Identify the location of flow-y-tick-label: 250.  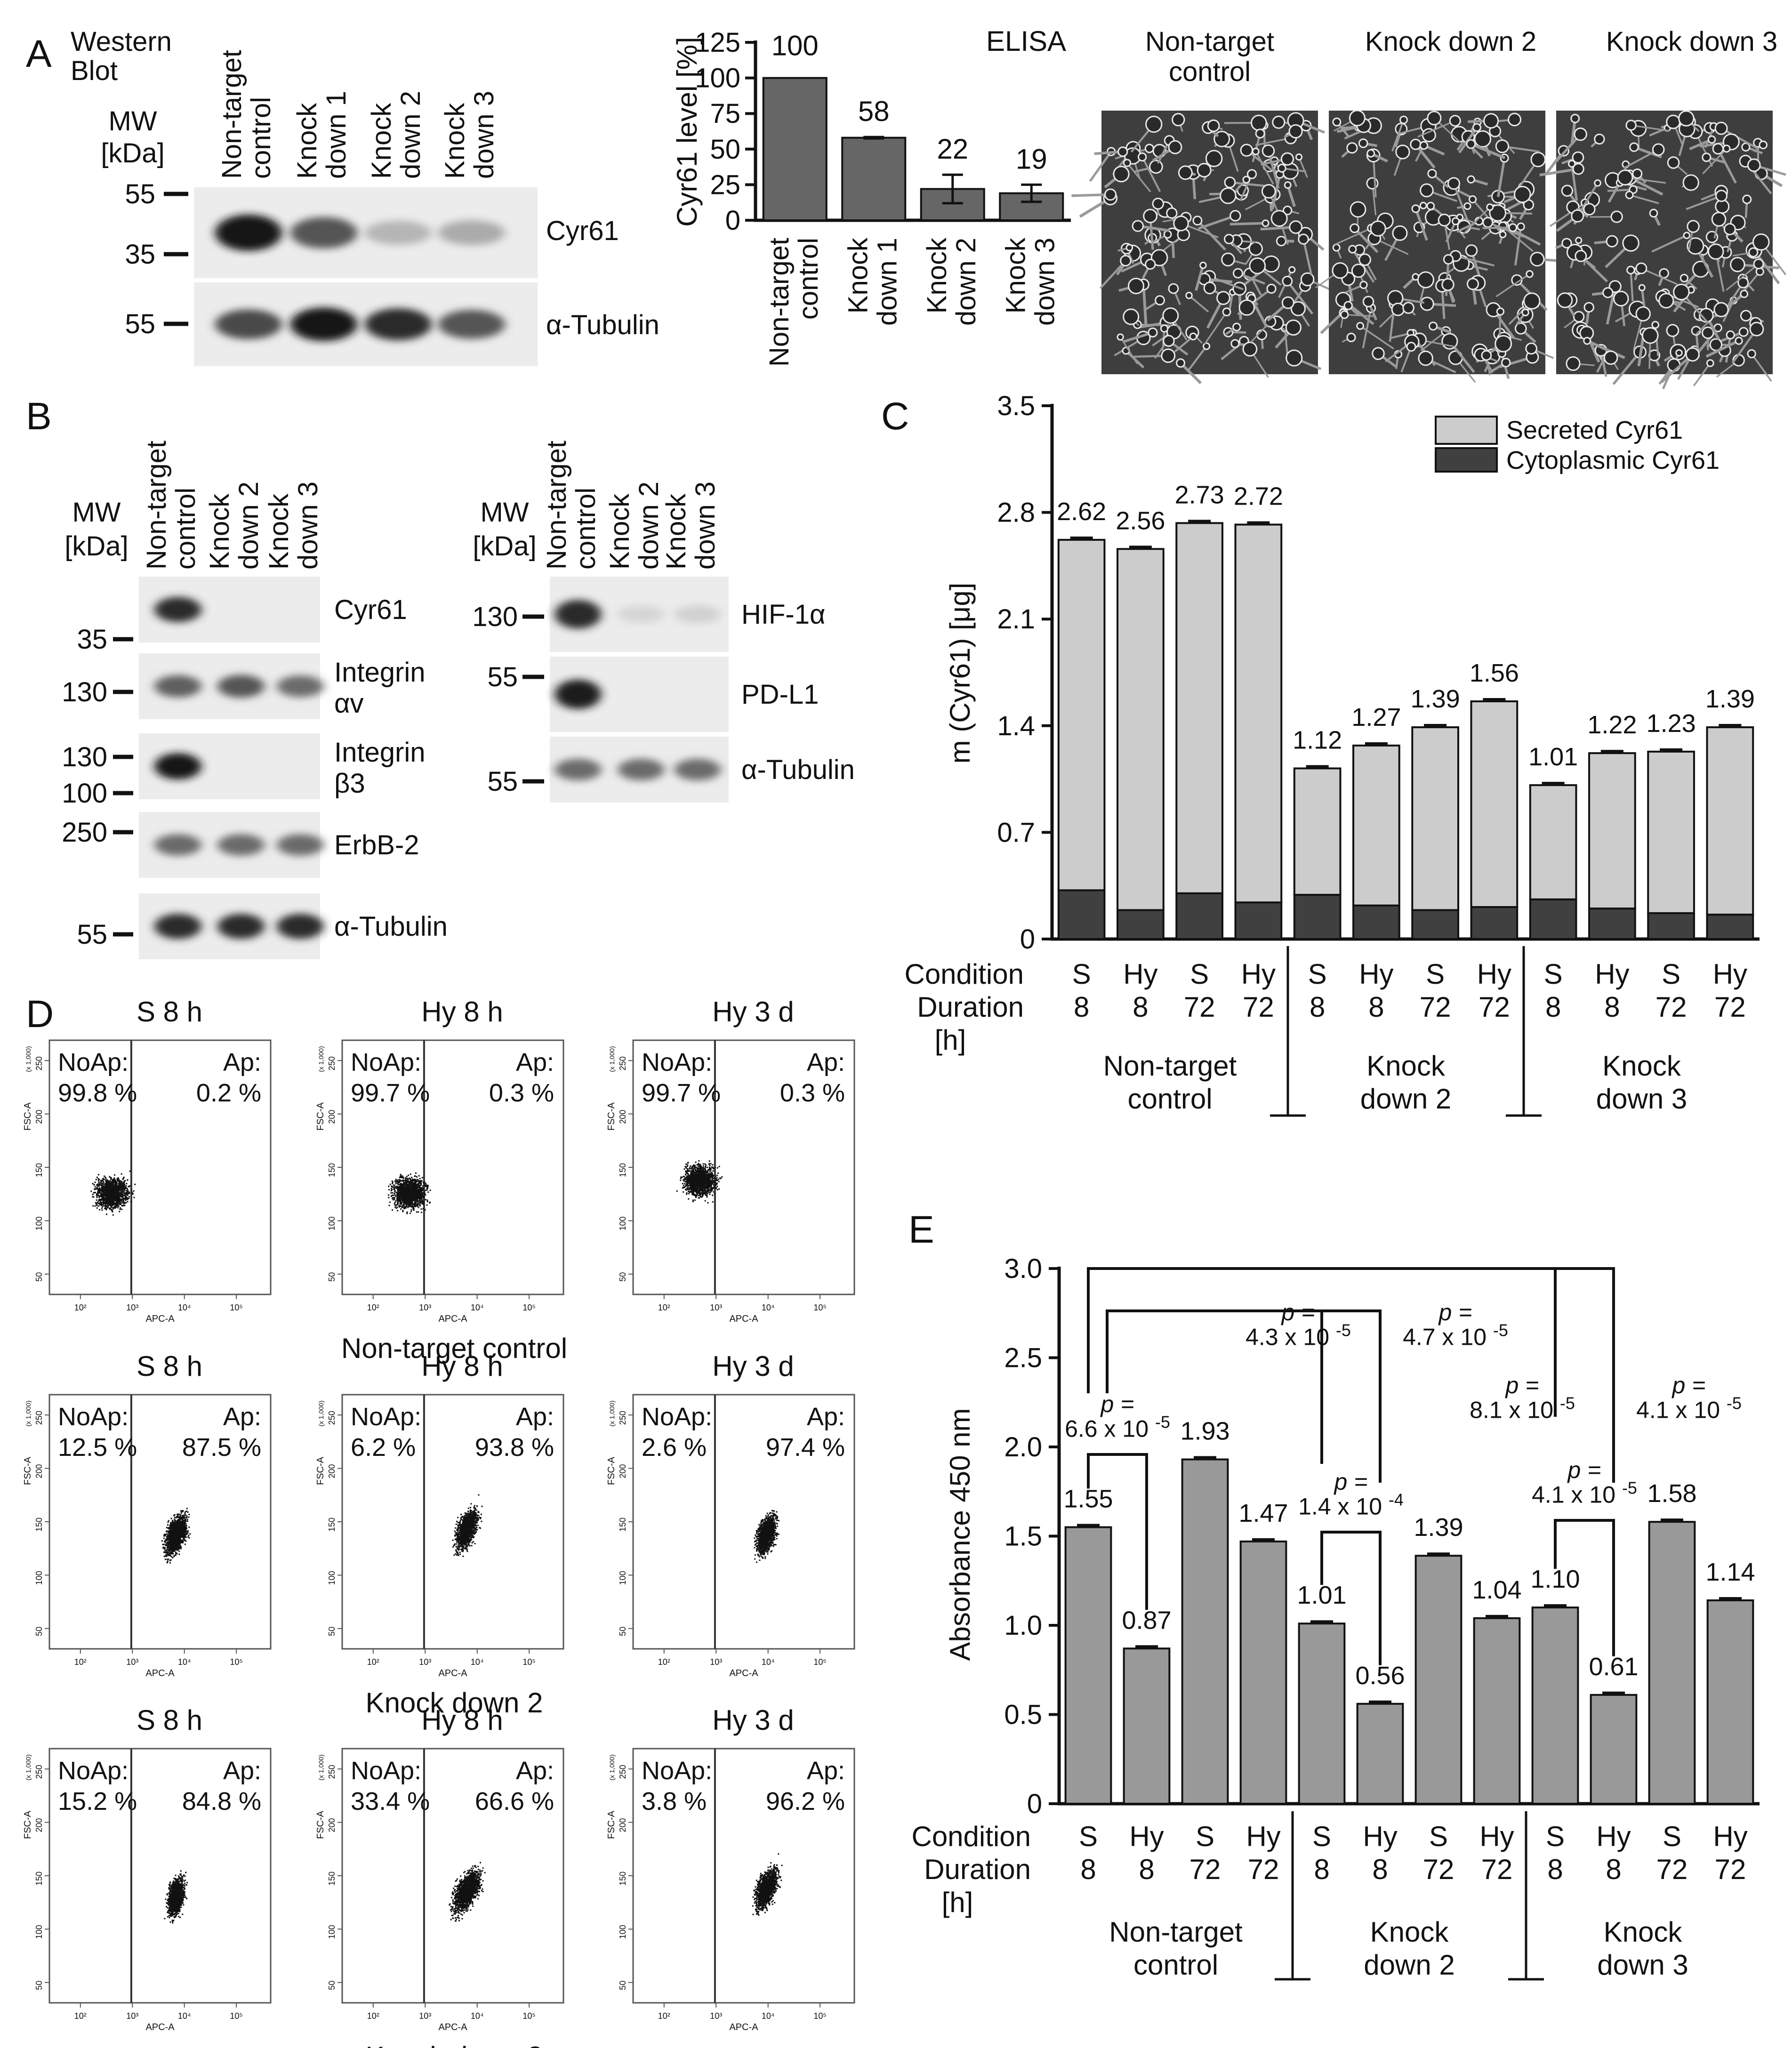
(39, 1418).